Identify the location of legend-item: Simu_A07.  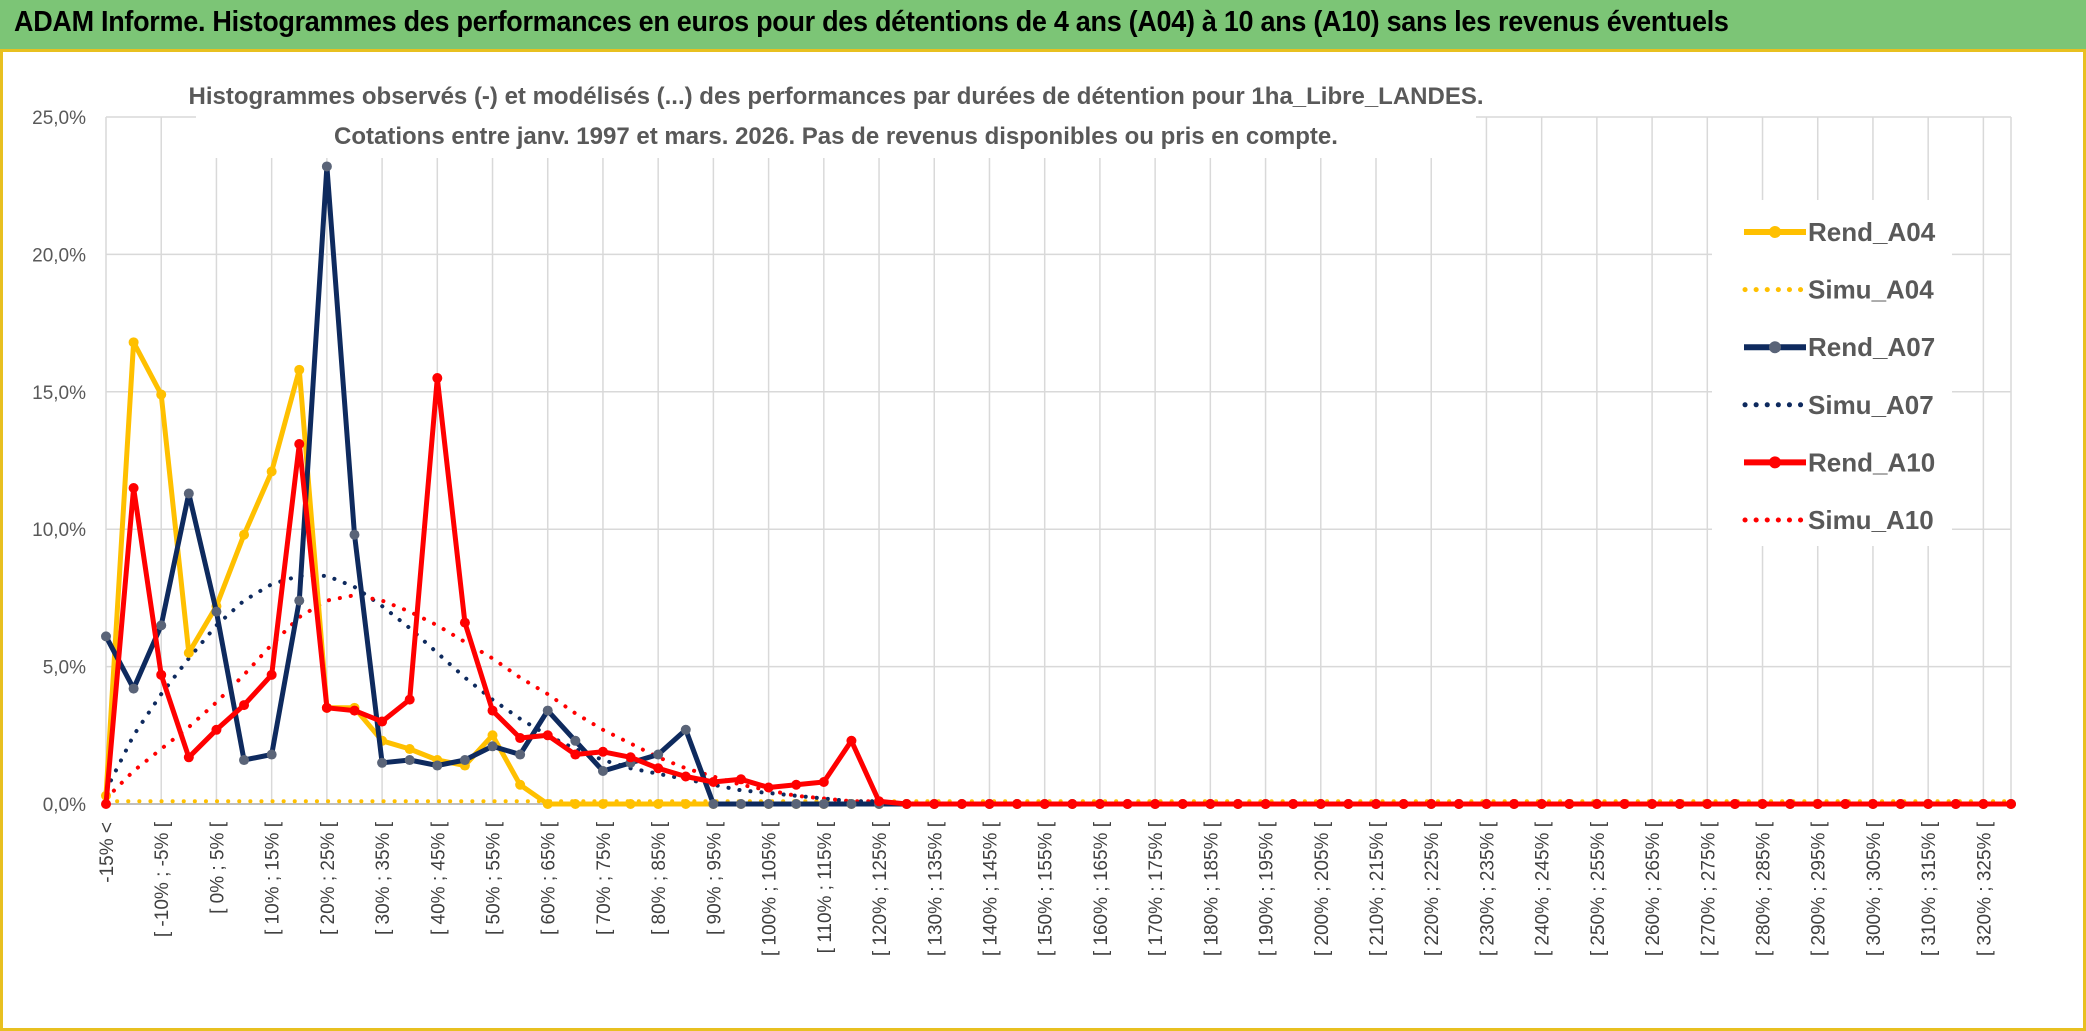
(1838, 405).